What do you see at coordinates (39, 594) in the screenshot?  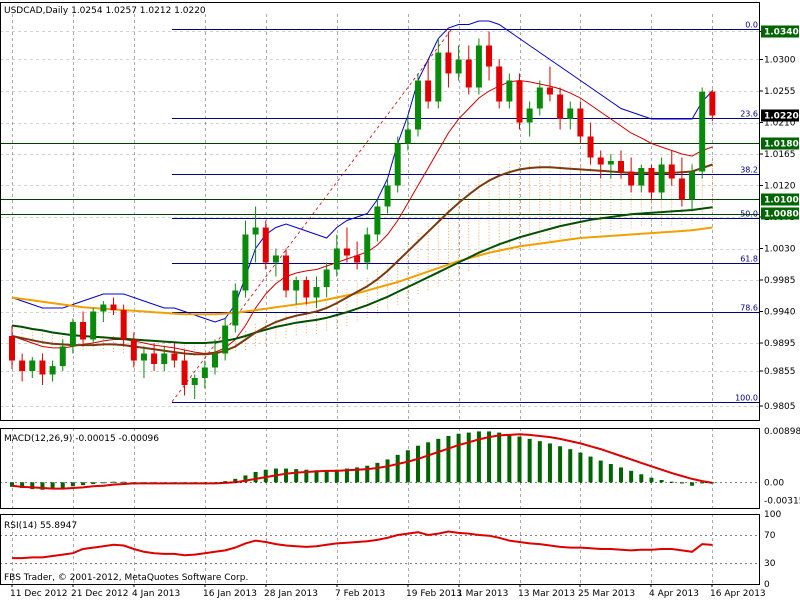 I see `time-tick-label: 11 Dec 2012` at bounding box center [39, 594].